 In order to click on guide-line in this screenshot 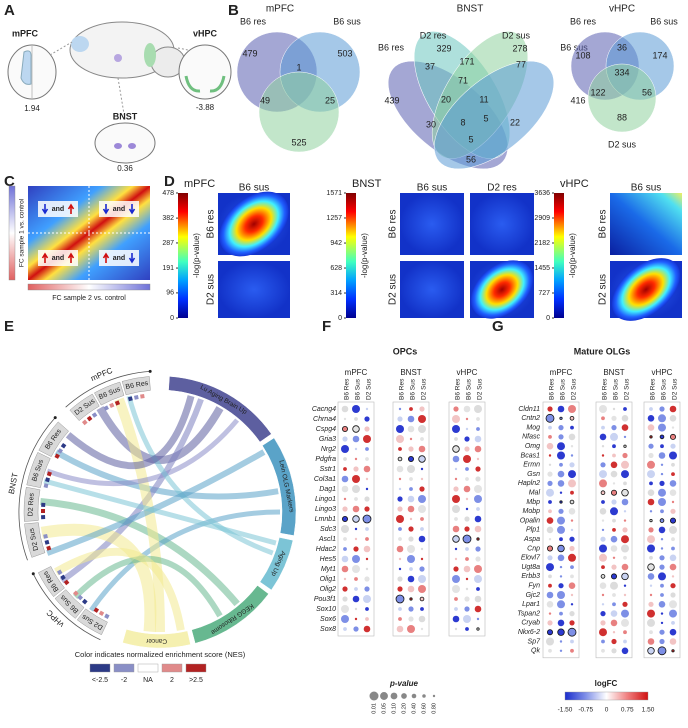, I will do `click(121, 99)`.